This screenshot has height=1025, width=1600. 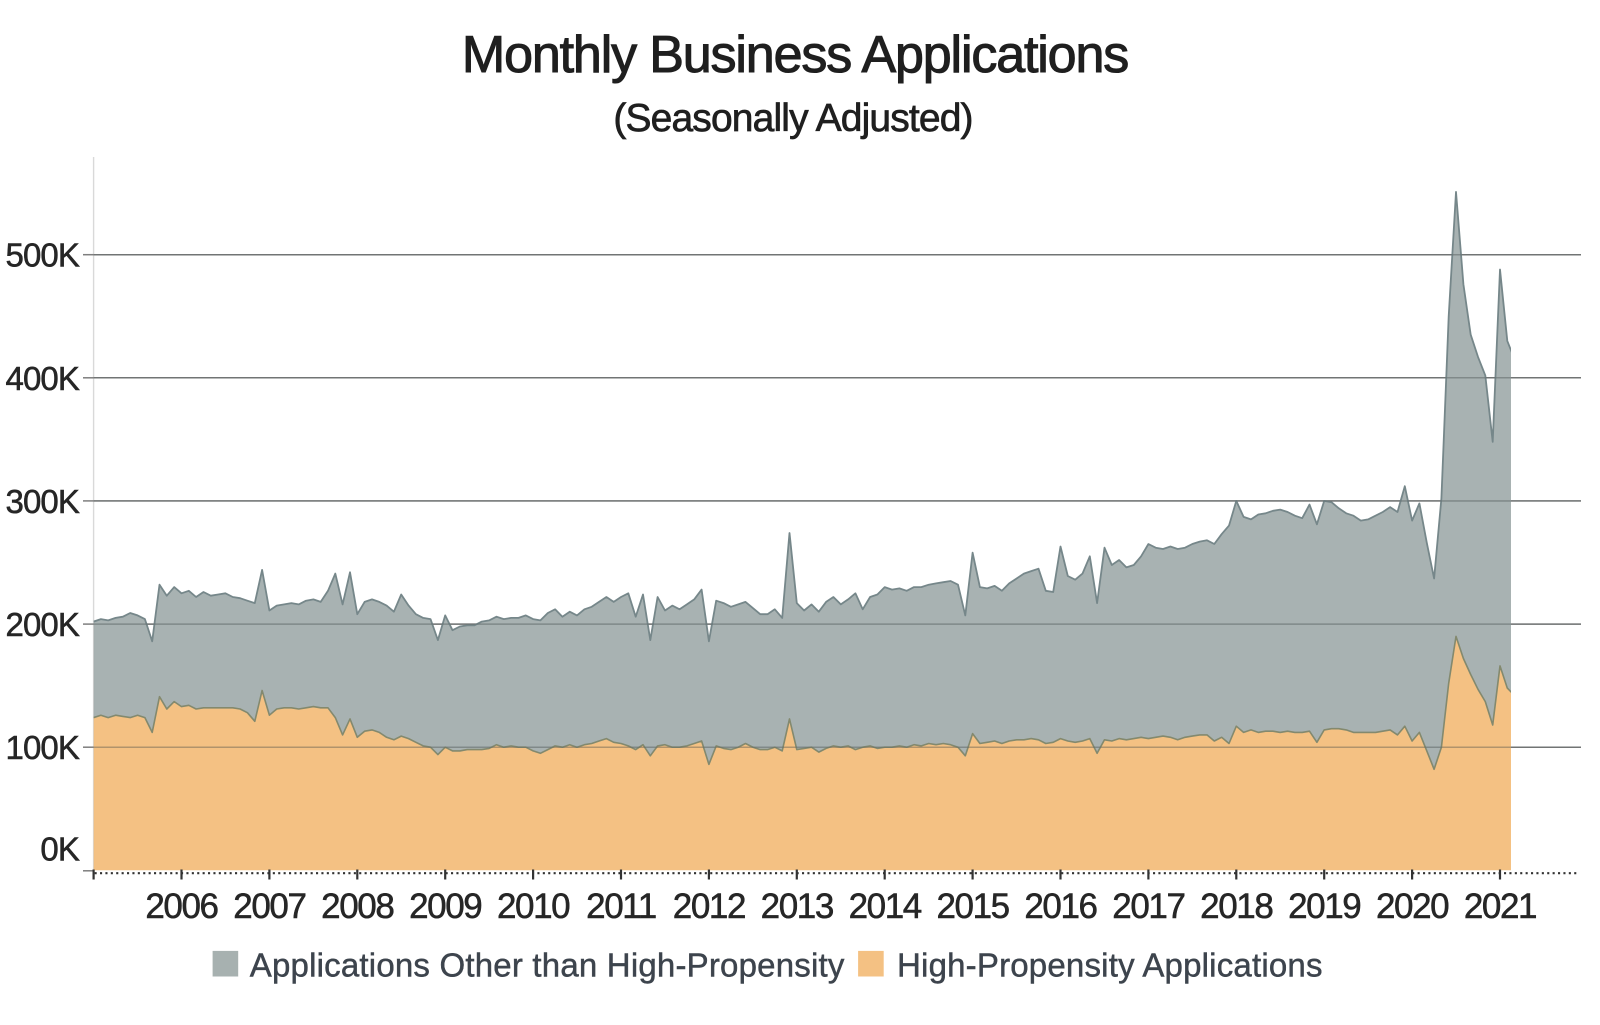 What do you see at coordinates (43, 747) in the screenshot?
I see `svg-text: 100K` at bounding box center [43, 747].